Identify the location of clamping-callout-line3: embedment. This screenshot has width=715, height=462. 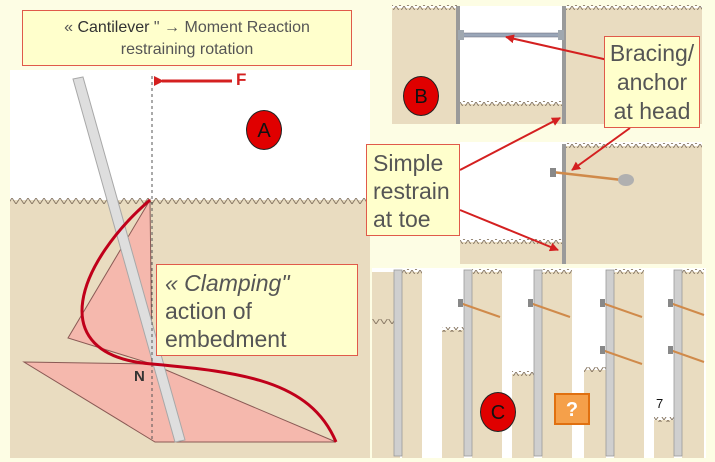
(226, 339).